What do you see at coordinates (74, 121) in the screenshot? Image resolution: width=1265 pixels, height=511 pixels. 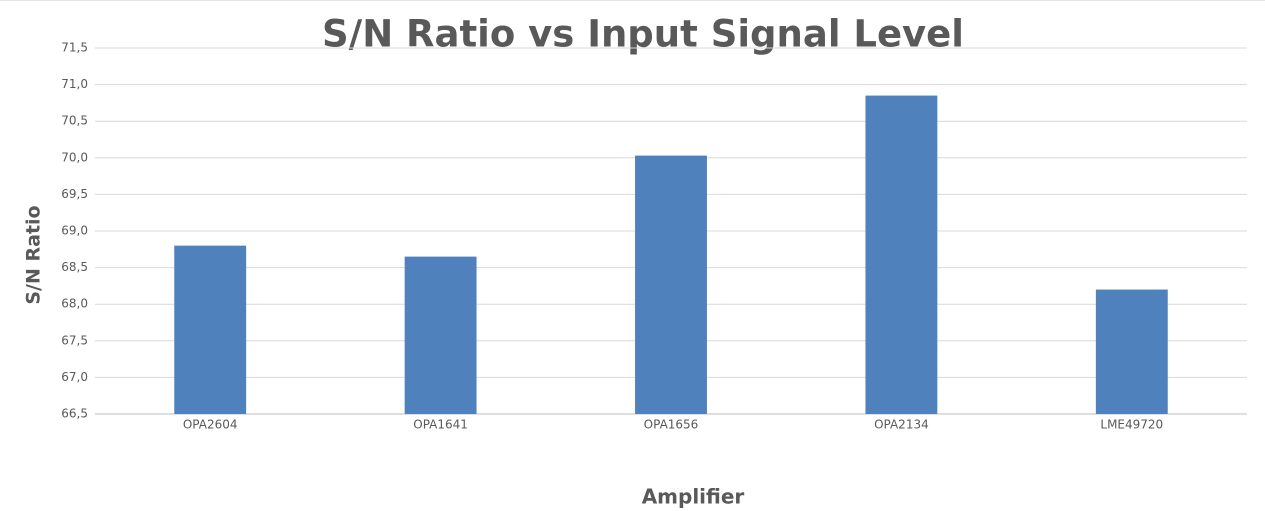 I see `y-tick-label: 70,5` at bounding box center [74, 121].